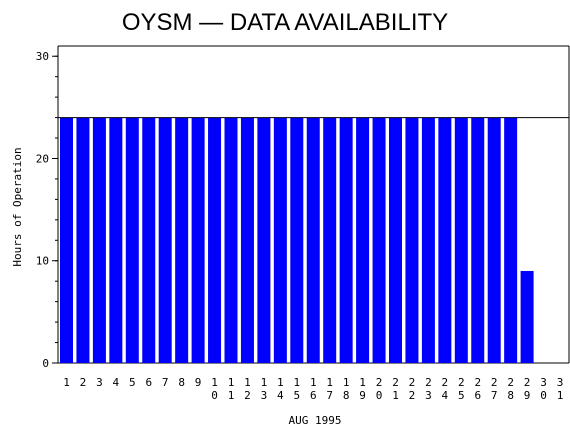  What do you see at coordinates (285, 22) in the screenshot?
I see `chart-title: OYSM — DATA AVAILABILITY` at bounding box center [285, 22].